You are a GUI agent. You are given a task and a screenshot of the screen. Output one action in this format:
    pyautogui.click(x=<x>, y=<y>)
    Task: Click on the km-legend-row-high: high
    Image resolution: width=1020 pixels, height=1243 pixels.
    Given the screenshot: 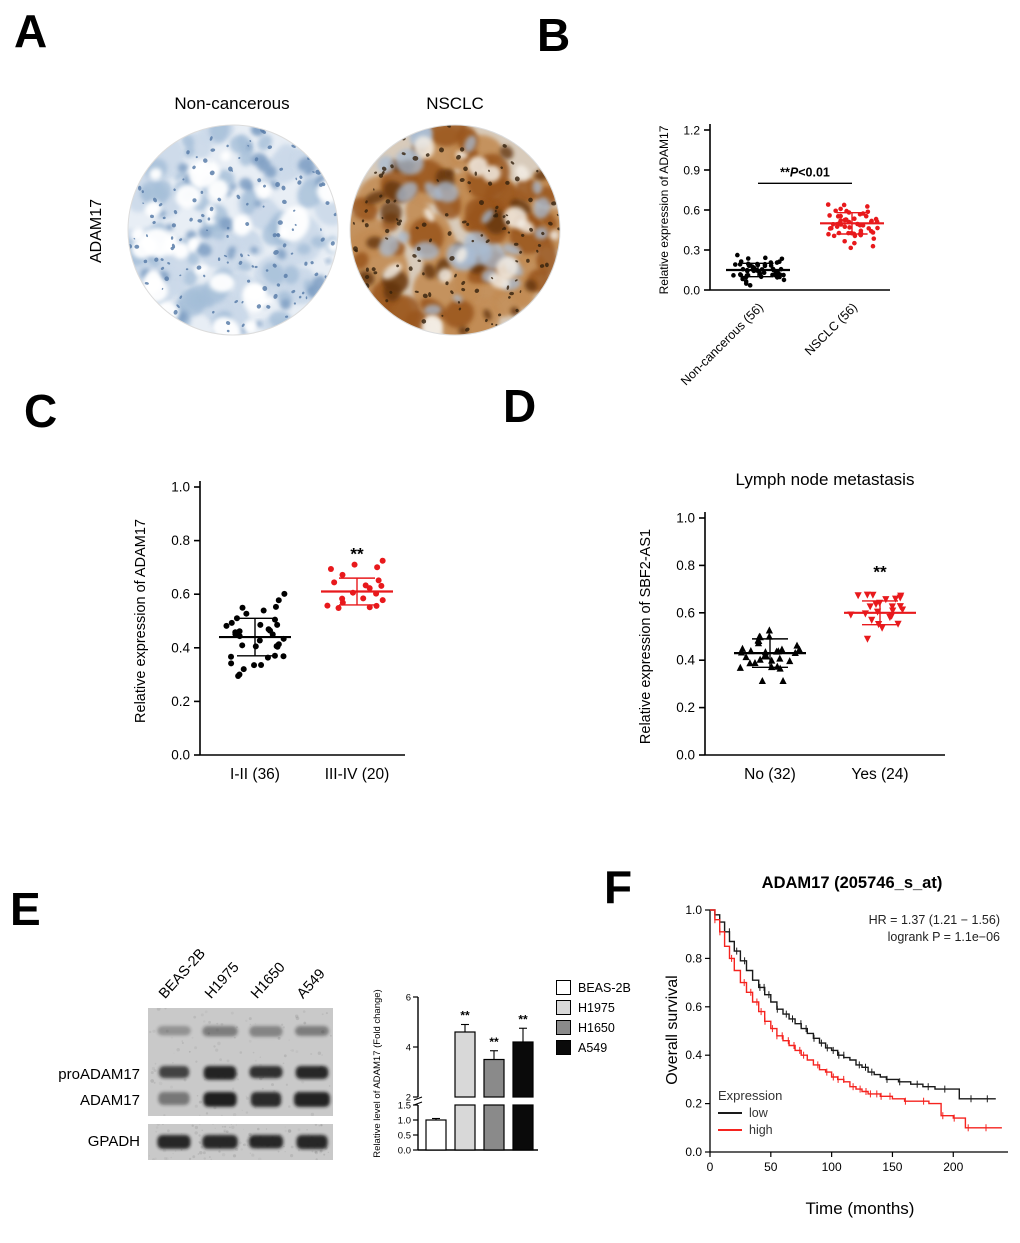 What is the action you would take?
    pyautogui.click(x=750, y=1130)
    